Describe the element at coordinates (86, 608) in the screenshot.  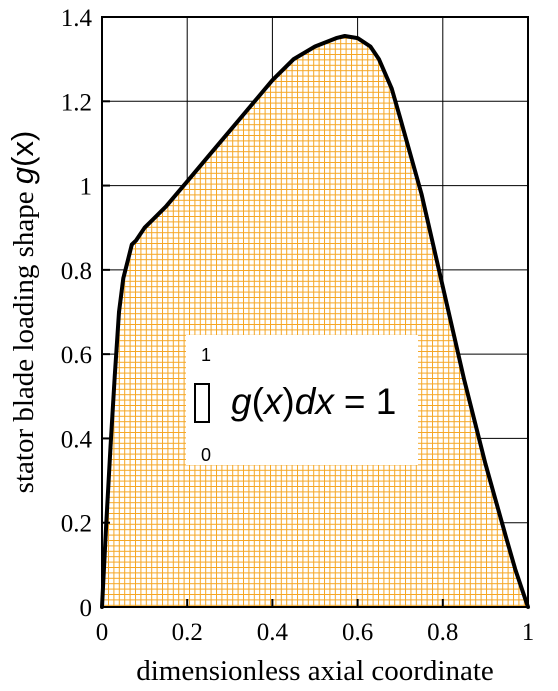
I see `y-tick-label-0: 0` at that location.